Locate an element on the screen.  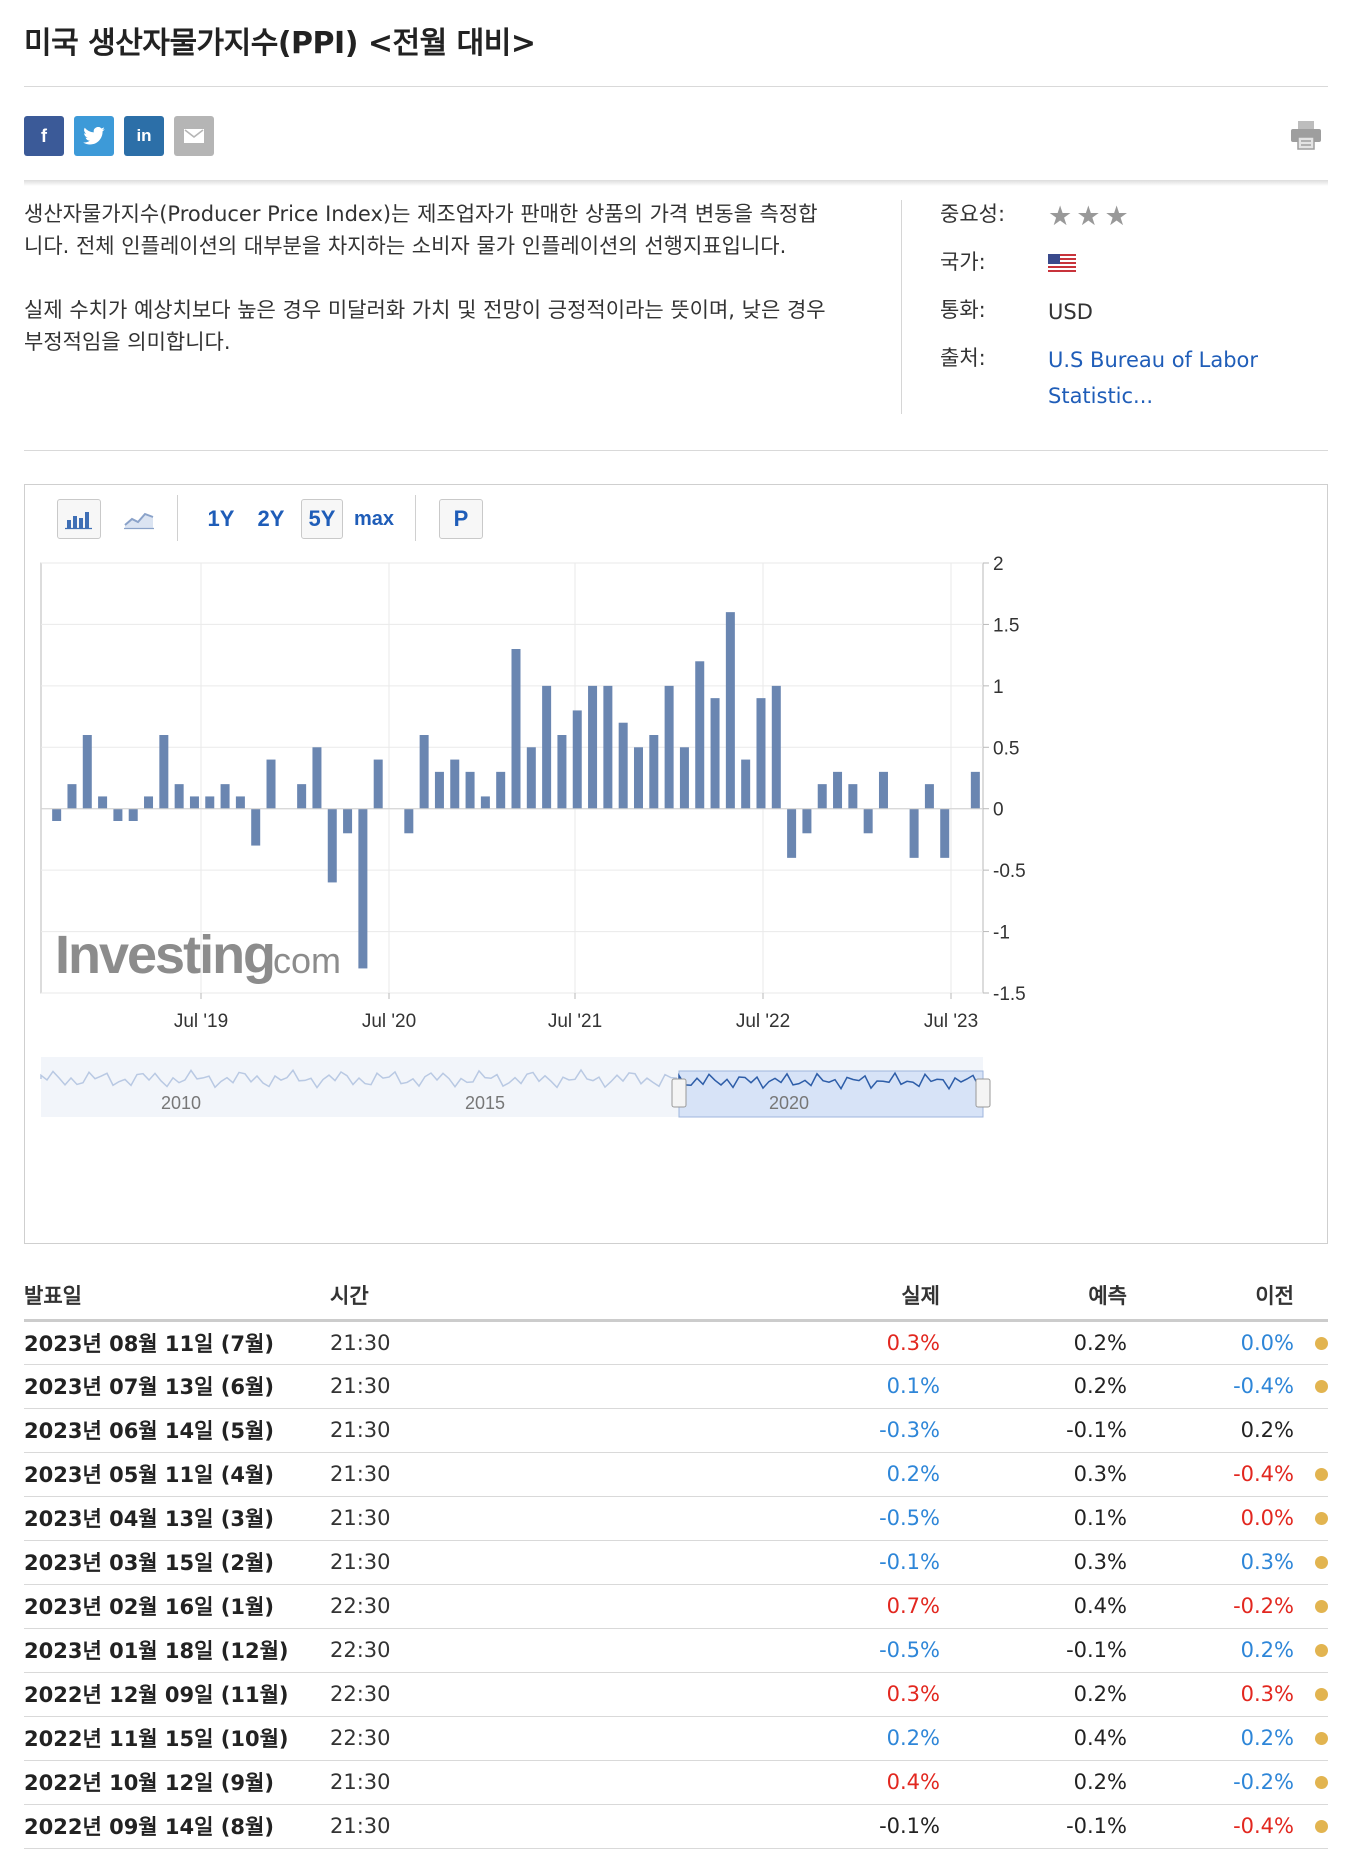
navigator-selection is located at coordinates (831, 1094).